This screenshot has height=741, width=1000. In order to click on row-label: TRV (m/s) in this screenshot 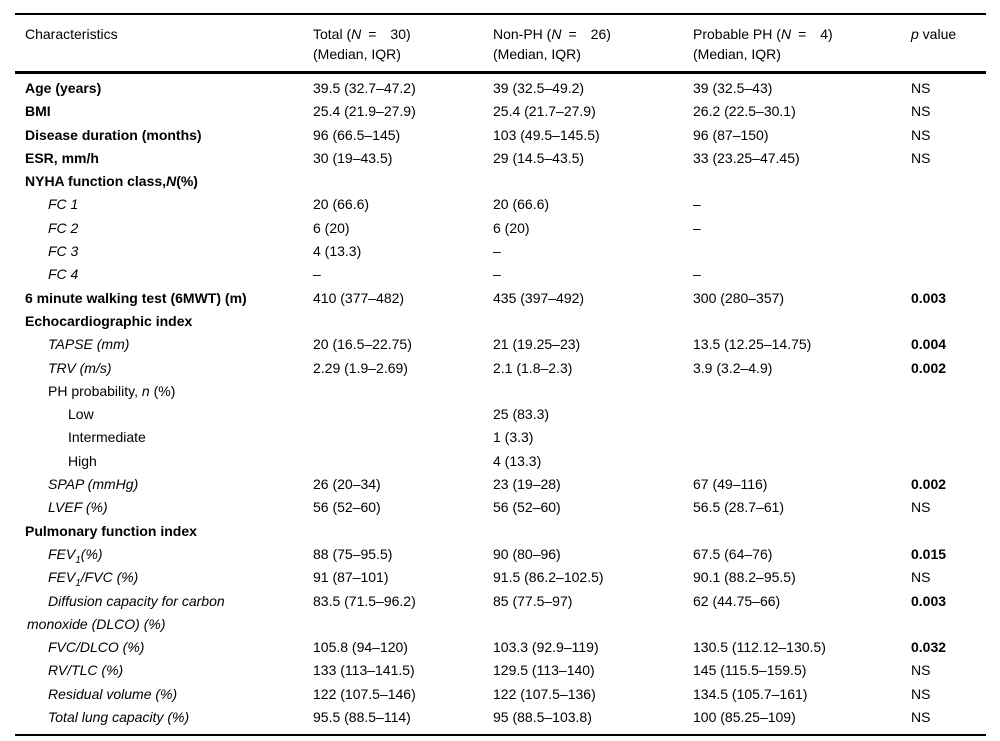, I will do `click(80, 367)`.